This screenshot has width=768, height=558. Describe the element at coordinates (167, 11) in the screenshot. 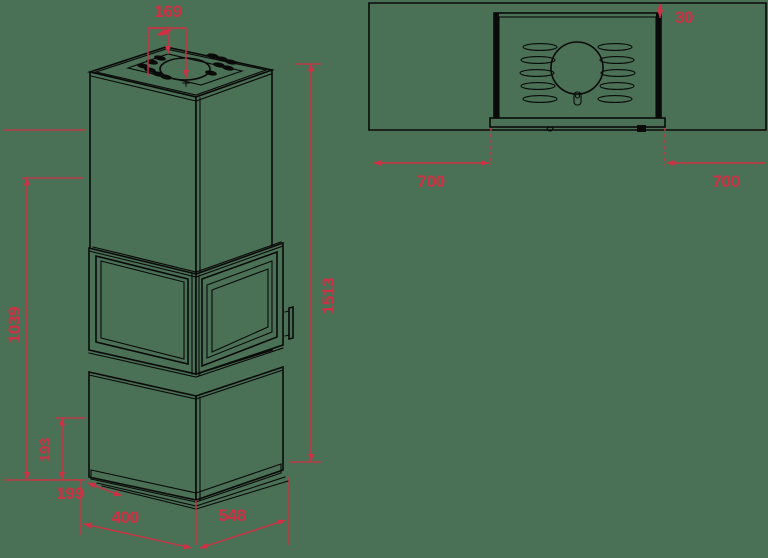

I see `dim-flue-offset-label: 169` at that location.